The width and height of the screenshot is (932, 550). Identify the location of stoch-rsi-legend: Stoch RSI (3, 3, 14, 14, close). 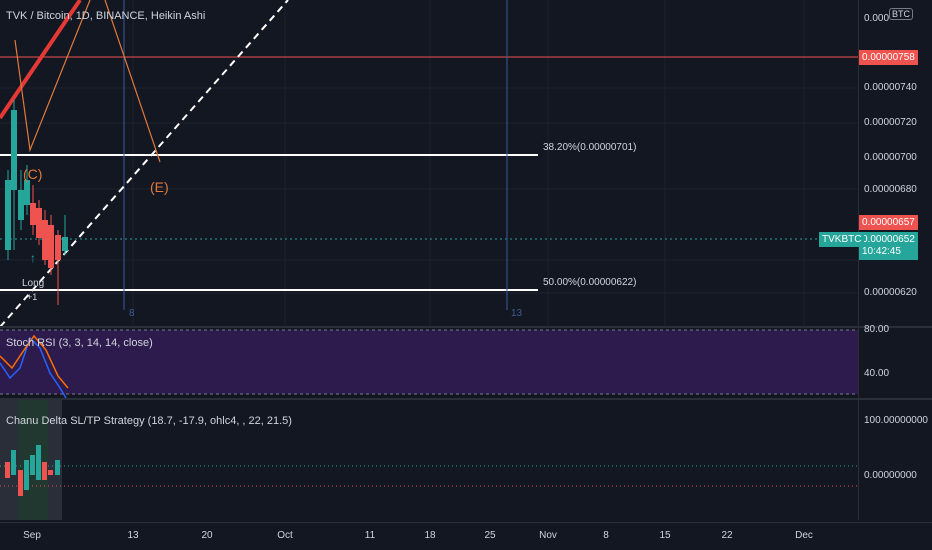
(79, 343).